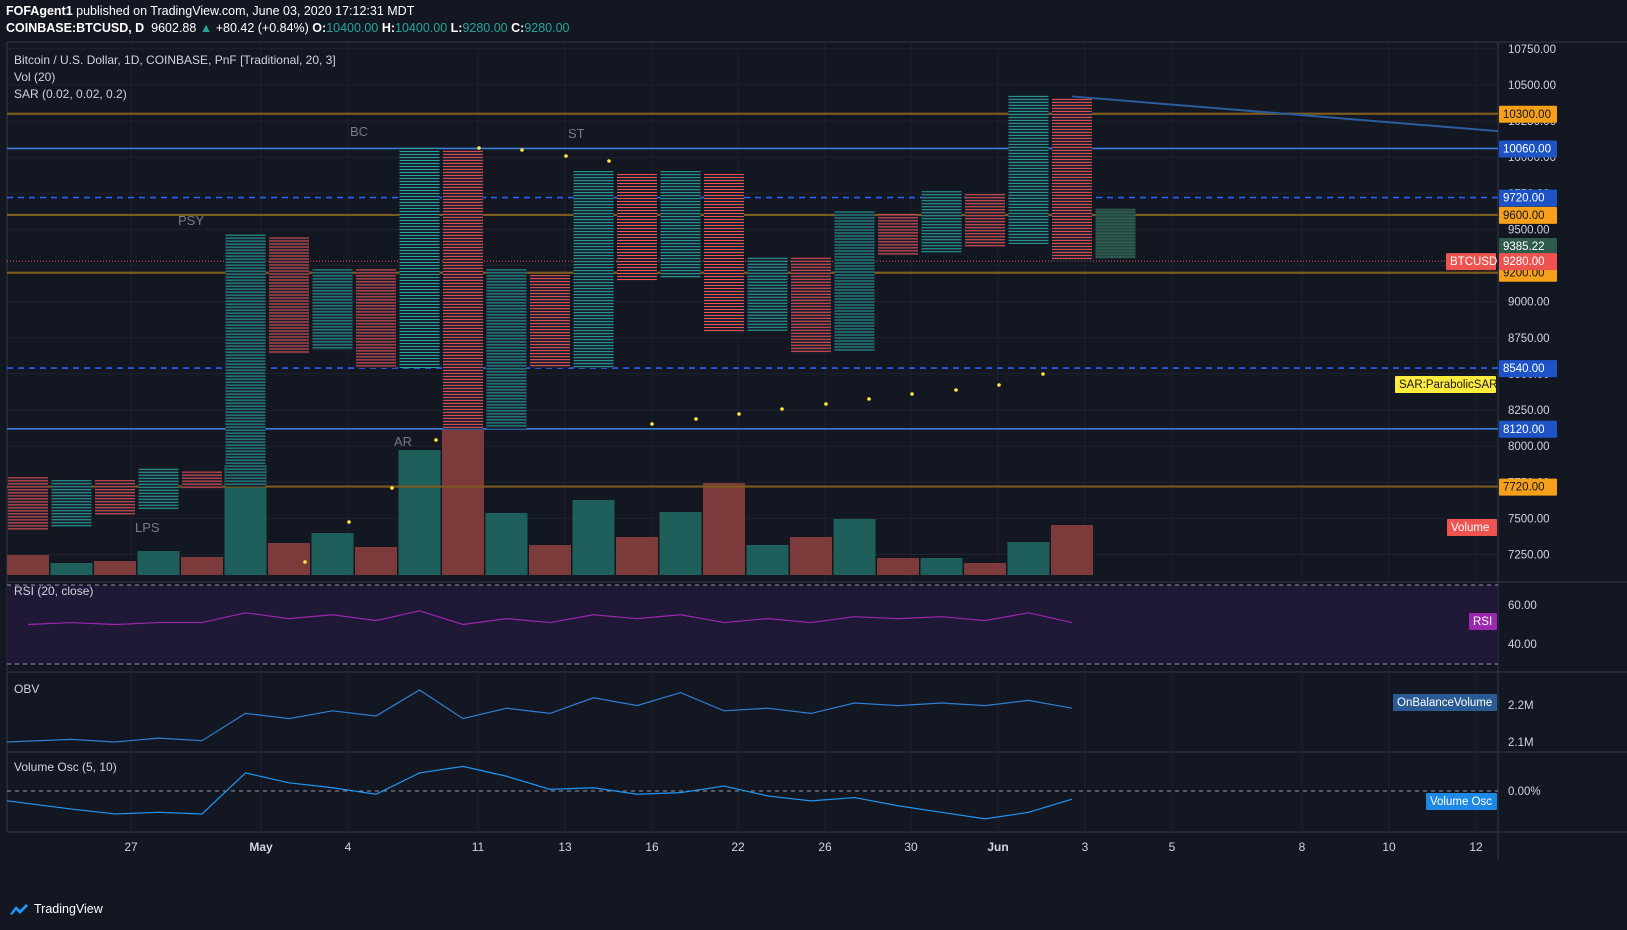 The width and height of the screenshot is (1627, 930). I want to click on last-price: 9602.88, so click(174, 28).